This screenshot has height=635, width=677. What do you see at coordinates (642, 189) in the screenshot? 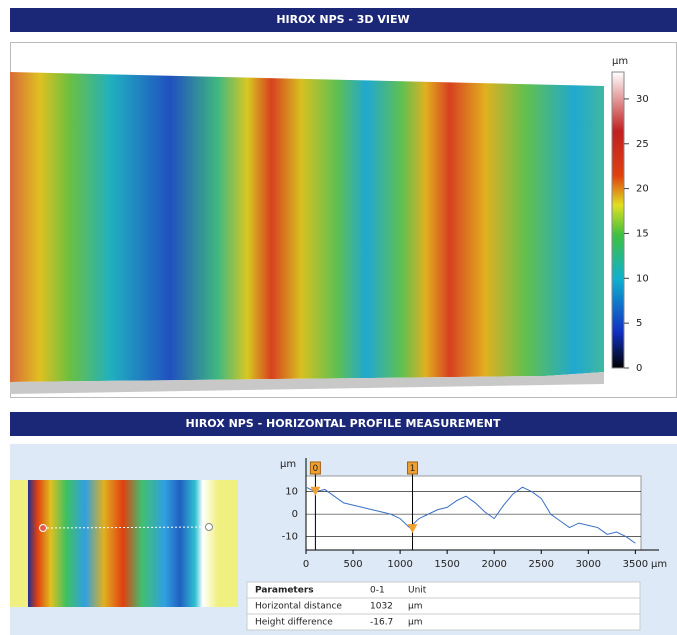
I see `colorbar-tick-label: 20` at bounding box center [642, 189].